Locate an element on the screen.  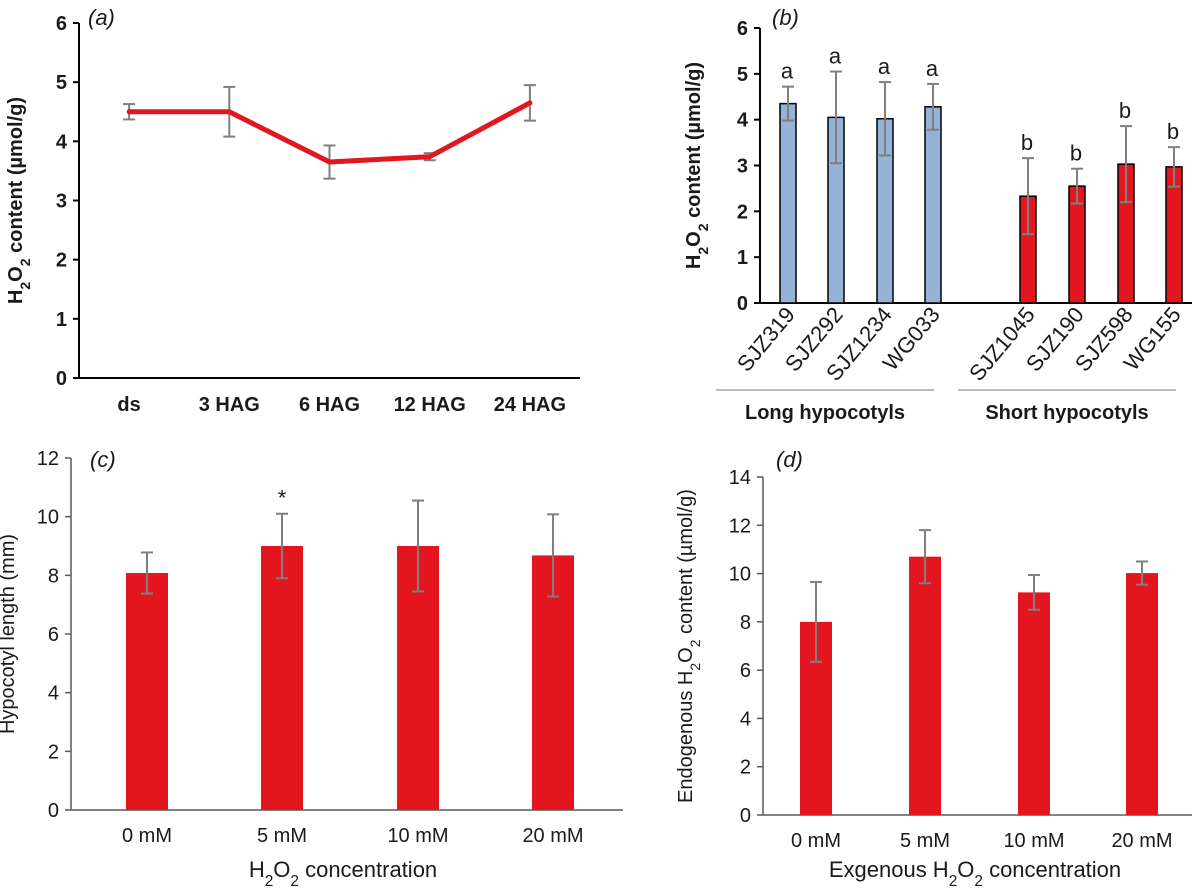
x-tick-label: ds is located at coordinates (128, 405).